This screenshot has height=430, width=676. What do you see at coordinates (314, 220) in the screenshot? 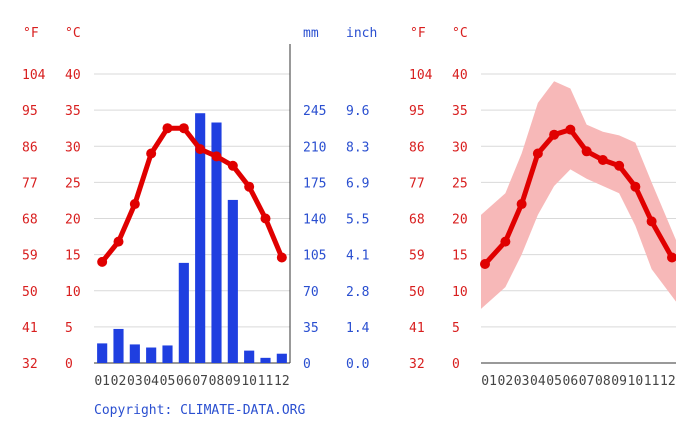
I see `mm-tick-label: 140` at bounding box center [314, 220].